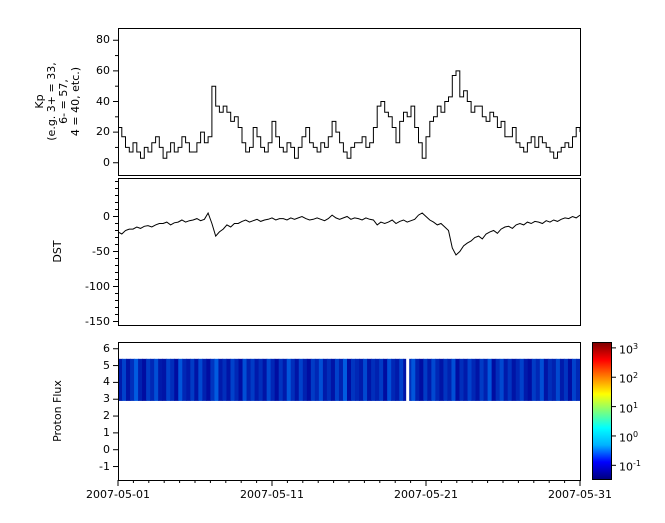 This screenshot has height=523, width=665. What do you see at coordinates (104, 466) in the screenshot?
I see `y-tick-label: -1` at bounding box center [104, 466].